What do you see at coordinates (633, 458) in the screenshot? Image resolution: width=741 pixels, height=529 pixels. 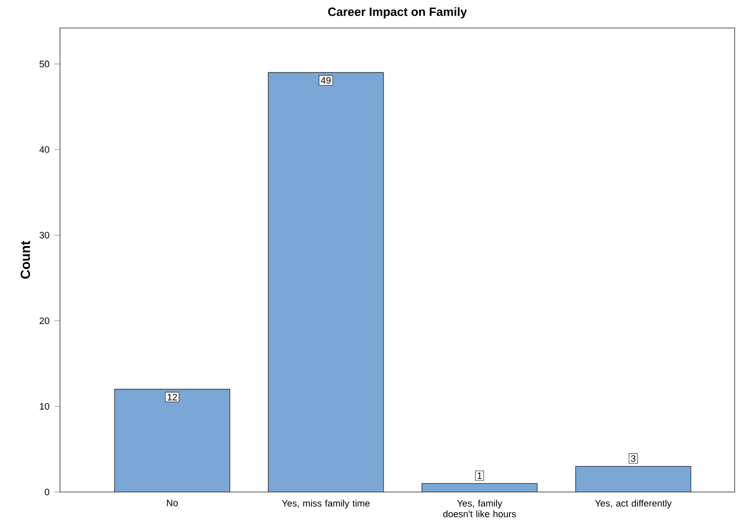 I see `data-label: 3` at bounding box center [633, 458].